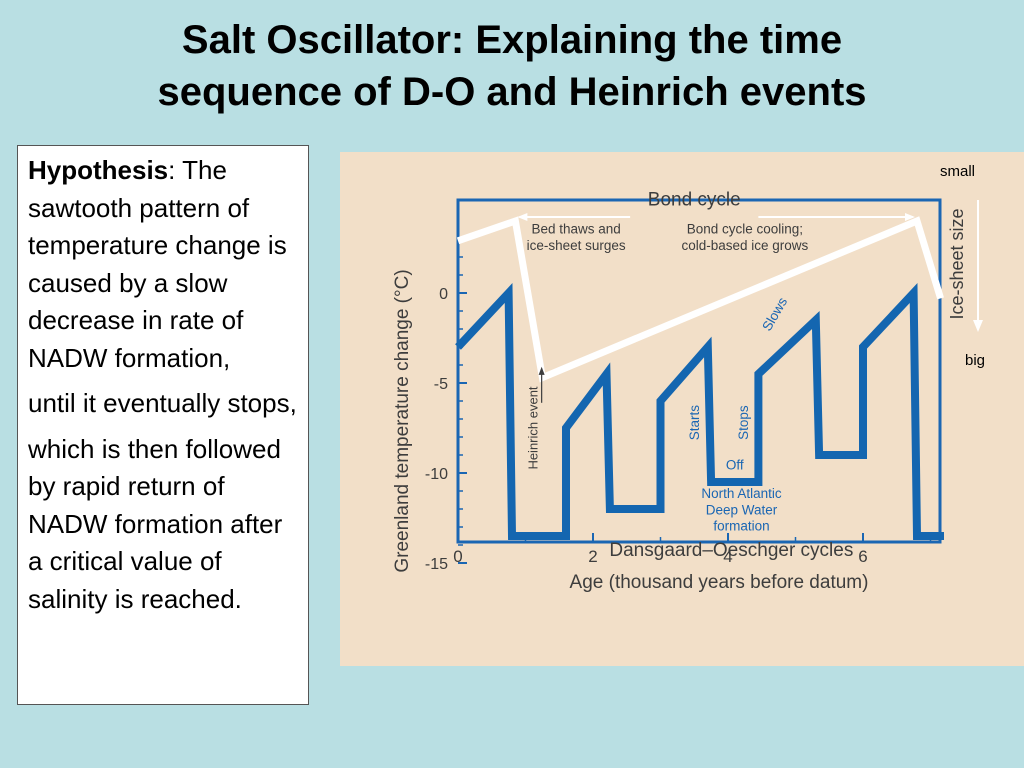  What do you see at coordinates (743, 422) in the screenshot?
I see `annotation-7: Stops` at bounding box center [743, 422].